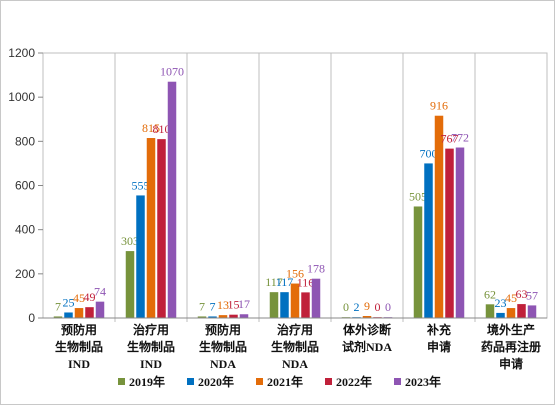 This screenshot has height=406, width=555. Describe the element at coordinates (151, 128) in the screenshot. I see `data-label: 815` at that location.